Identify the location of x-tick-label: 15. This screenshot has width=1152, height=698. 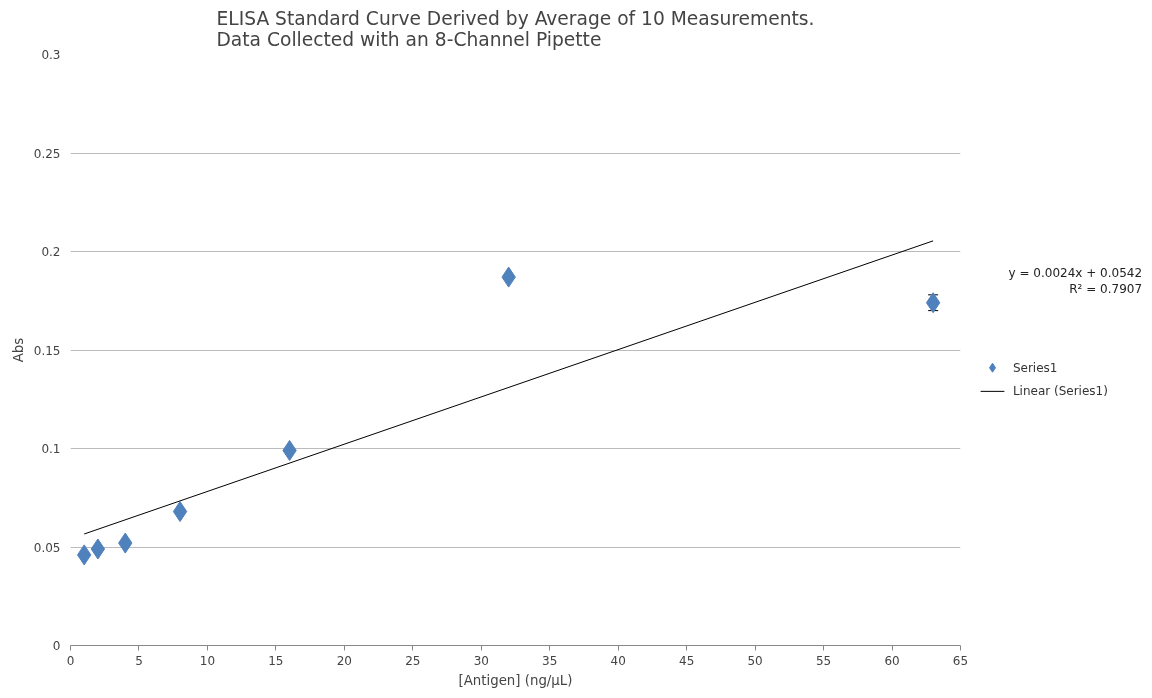
(276, 660).